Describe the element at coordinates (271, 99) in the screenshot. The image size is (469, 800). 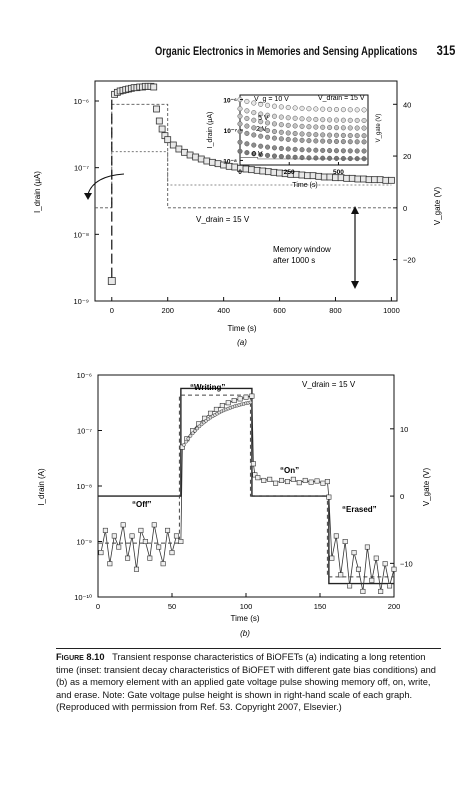
I see `inset-vg-label-10: V_g = 10 V` at that location.